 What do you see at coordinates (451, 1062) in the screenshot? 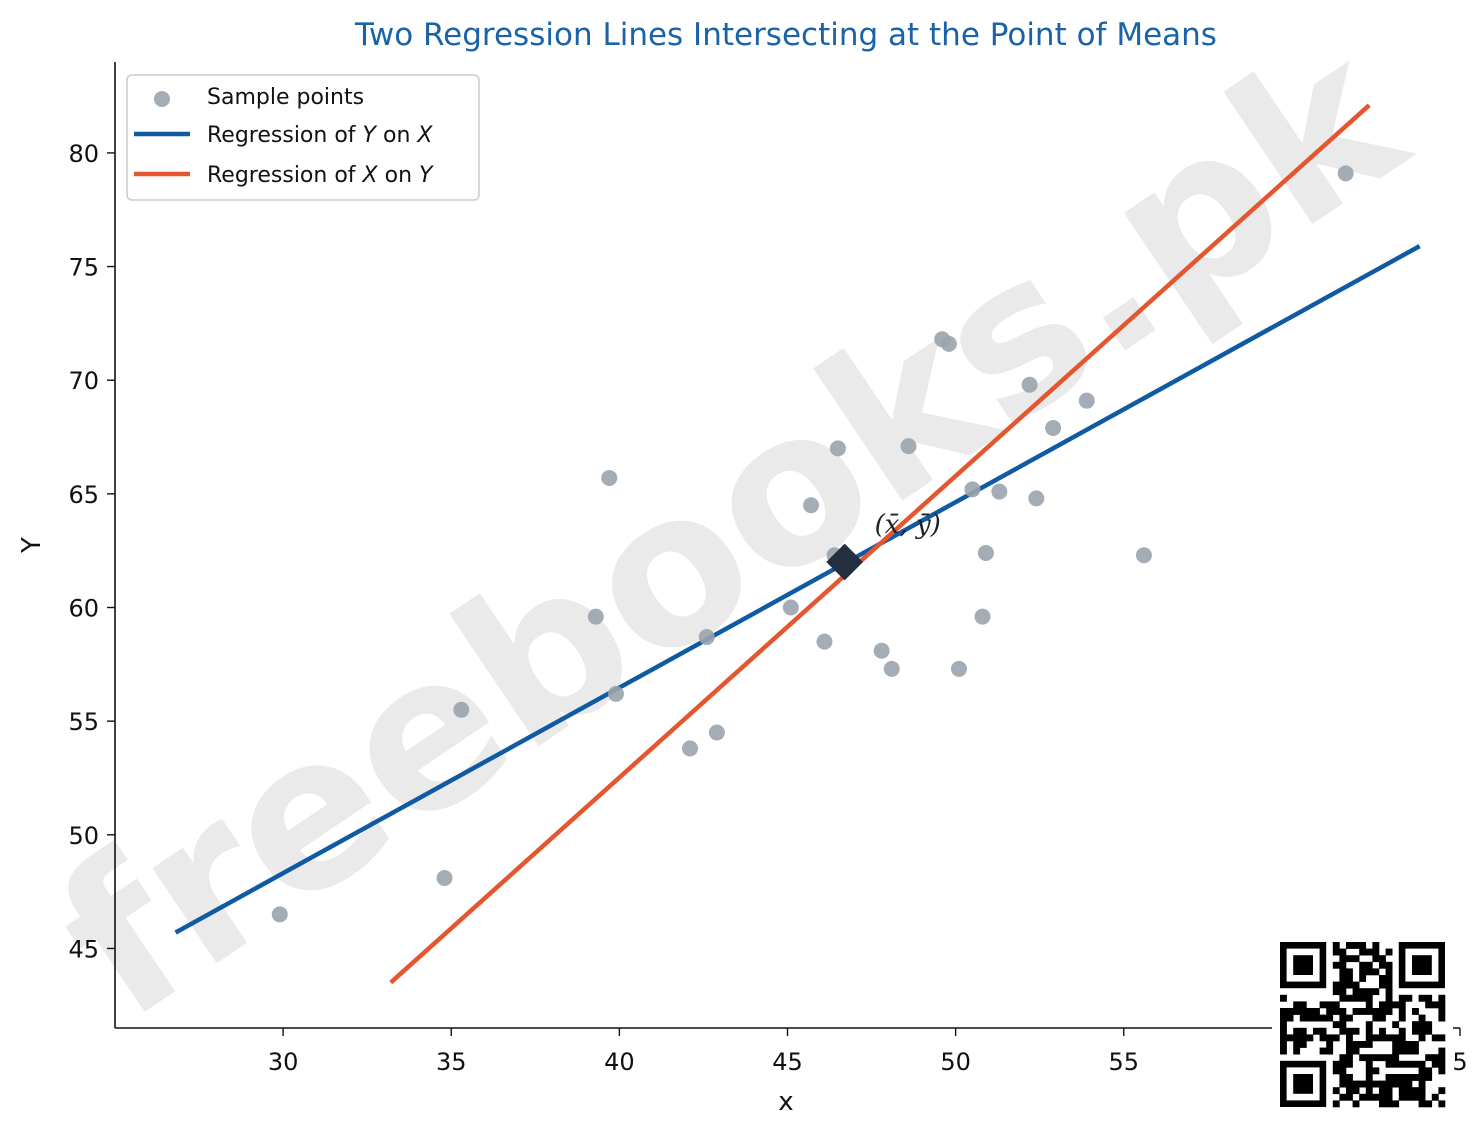
I see `x-tick-label: 35` at bounding box center [451, 1062].